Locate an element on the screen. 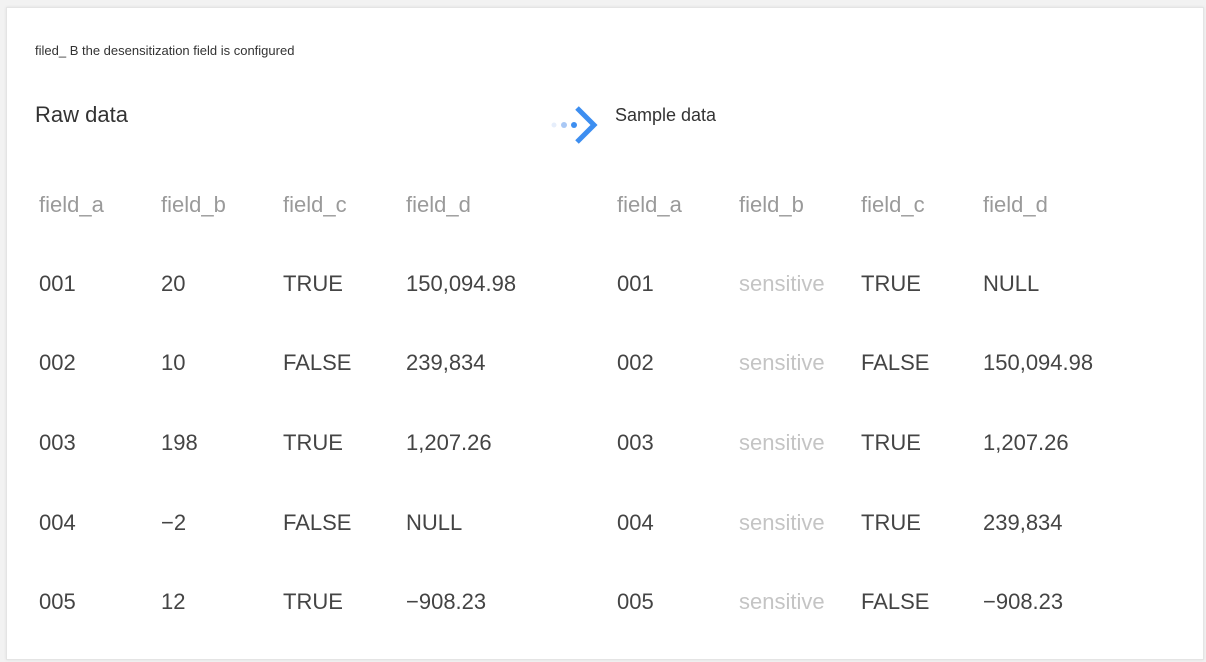  sample-table-cell: 003 is located at coordinates (635, 442).